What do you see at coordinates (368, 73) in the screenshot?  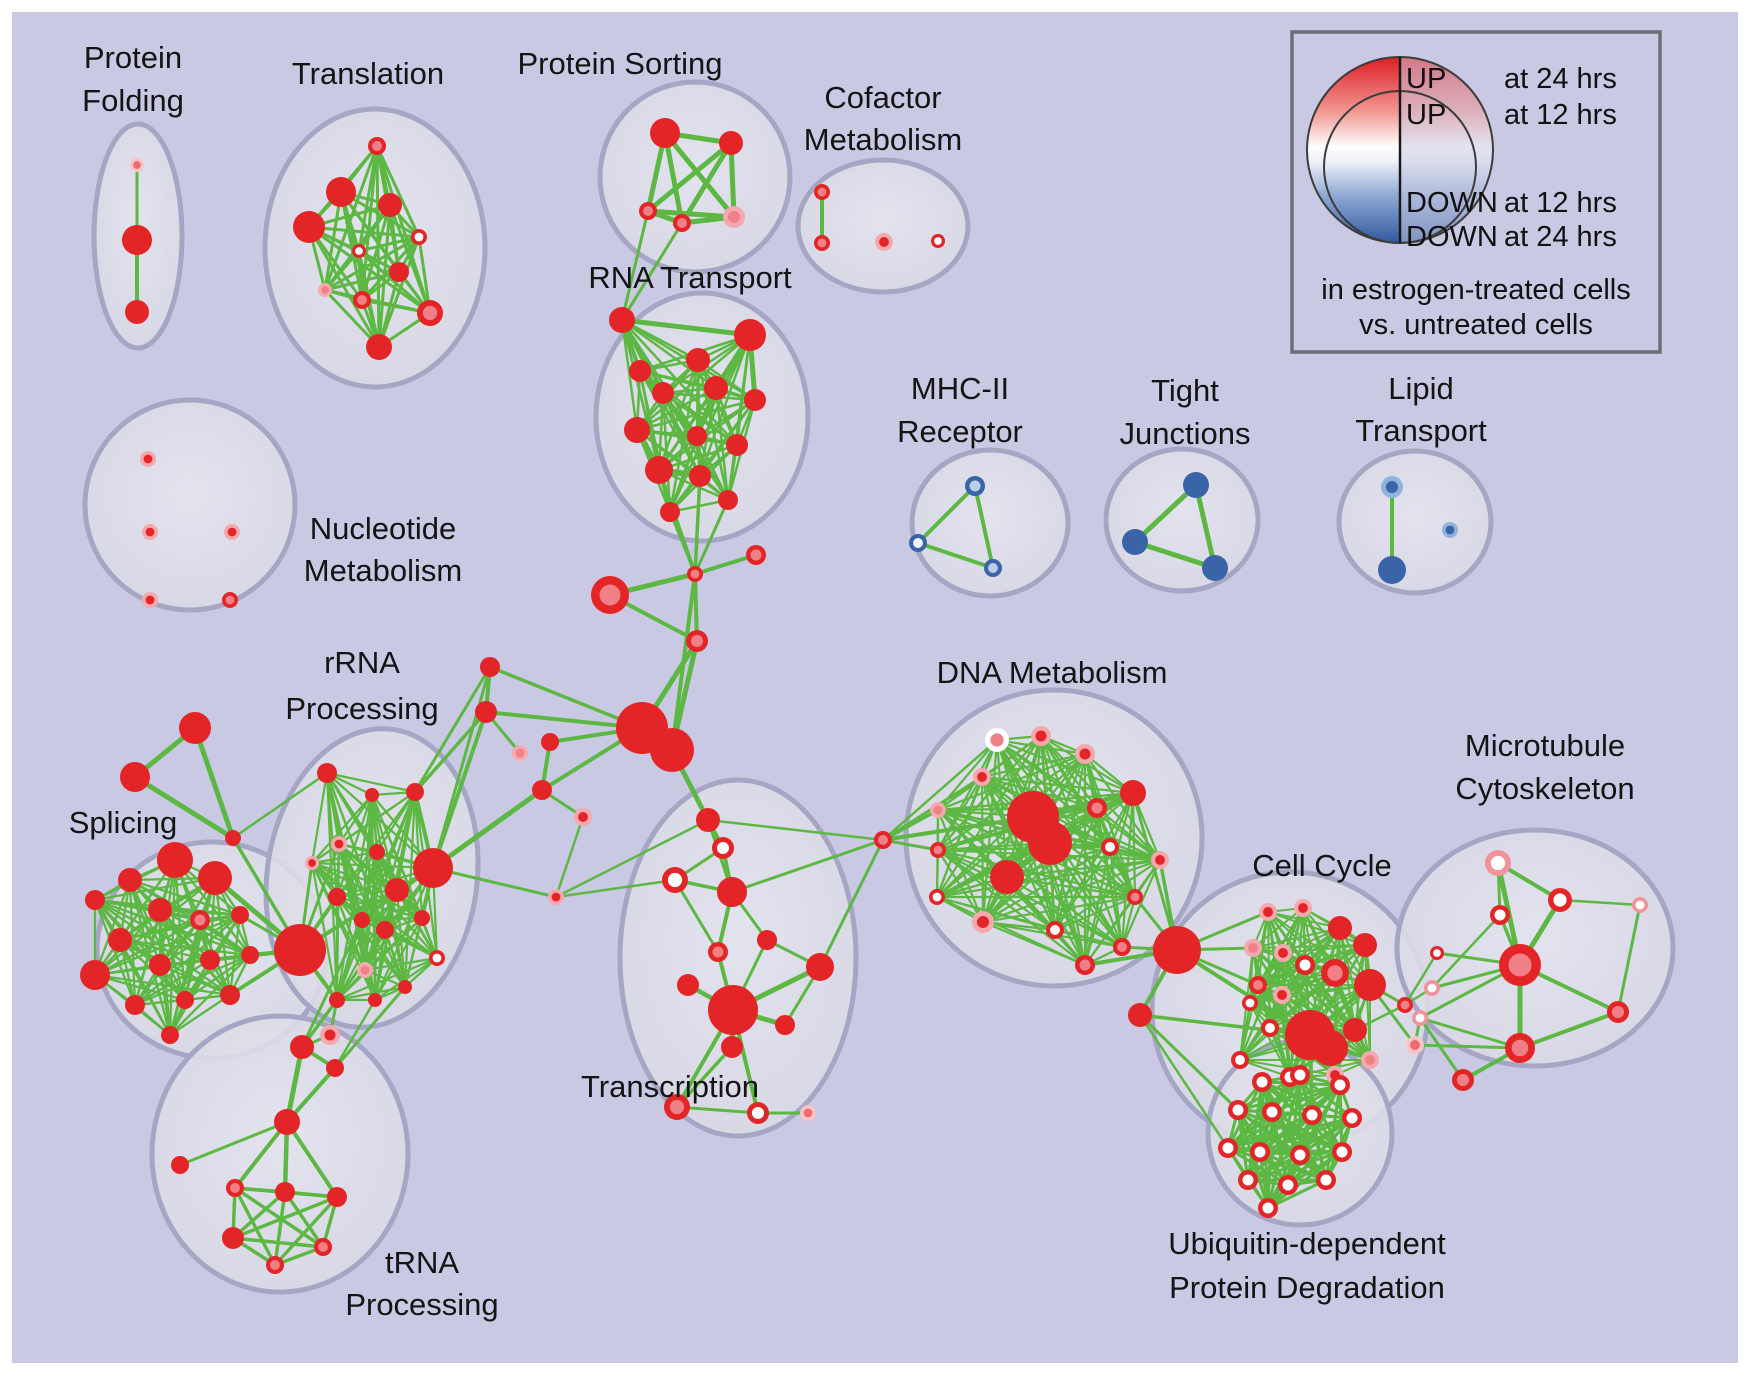 I see `cluster-label-translation: Translation` at bounding box center [368, 73].